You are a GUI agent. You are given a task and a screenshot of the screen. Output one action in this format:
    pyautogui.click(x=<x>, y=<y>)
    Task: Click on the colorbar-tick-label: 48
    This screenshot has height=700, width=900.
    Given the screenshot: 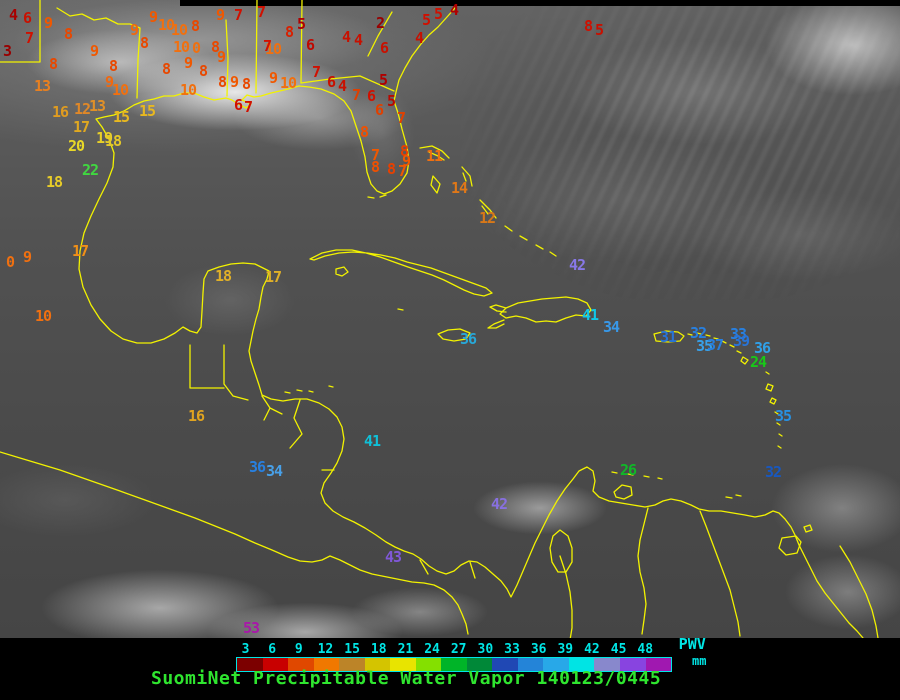 What is the action you would take?
    pyautogui.click(x=645, y=649)
    